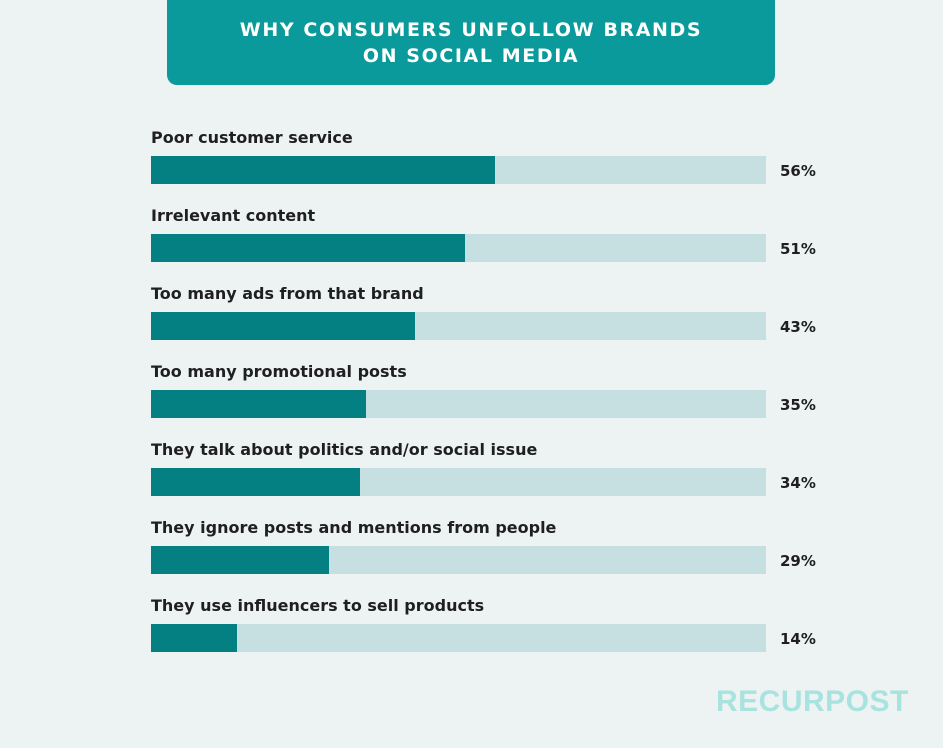 This screenshot has width=943, height=748. I want to click on bar-row: Poor customer service 56%, so click(486, 163).